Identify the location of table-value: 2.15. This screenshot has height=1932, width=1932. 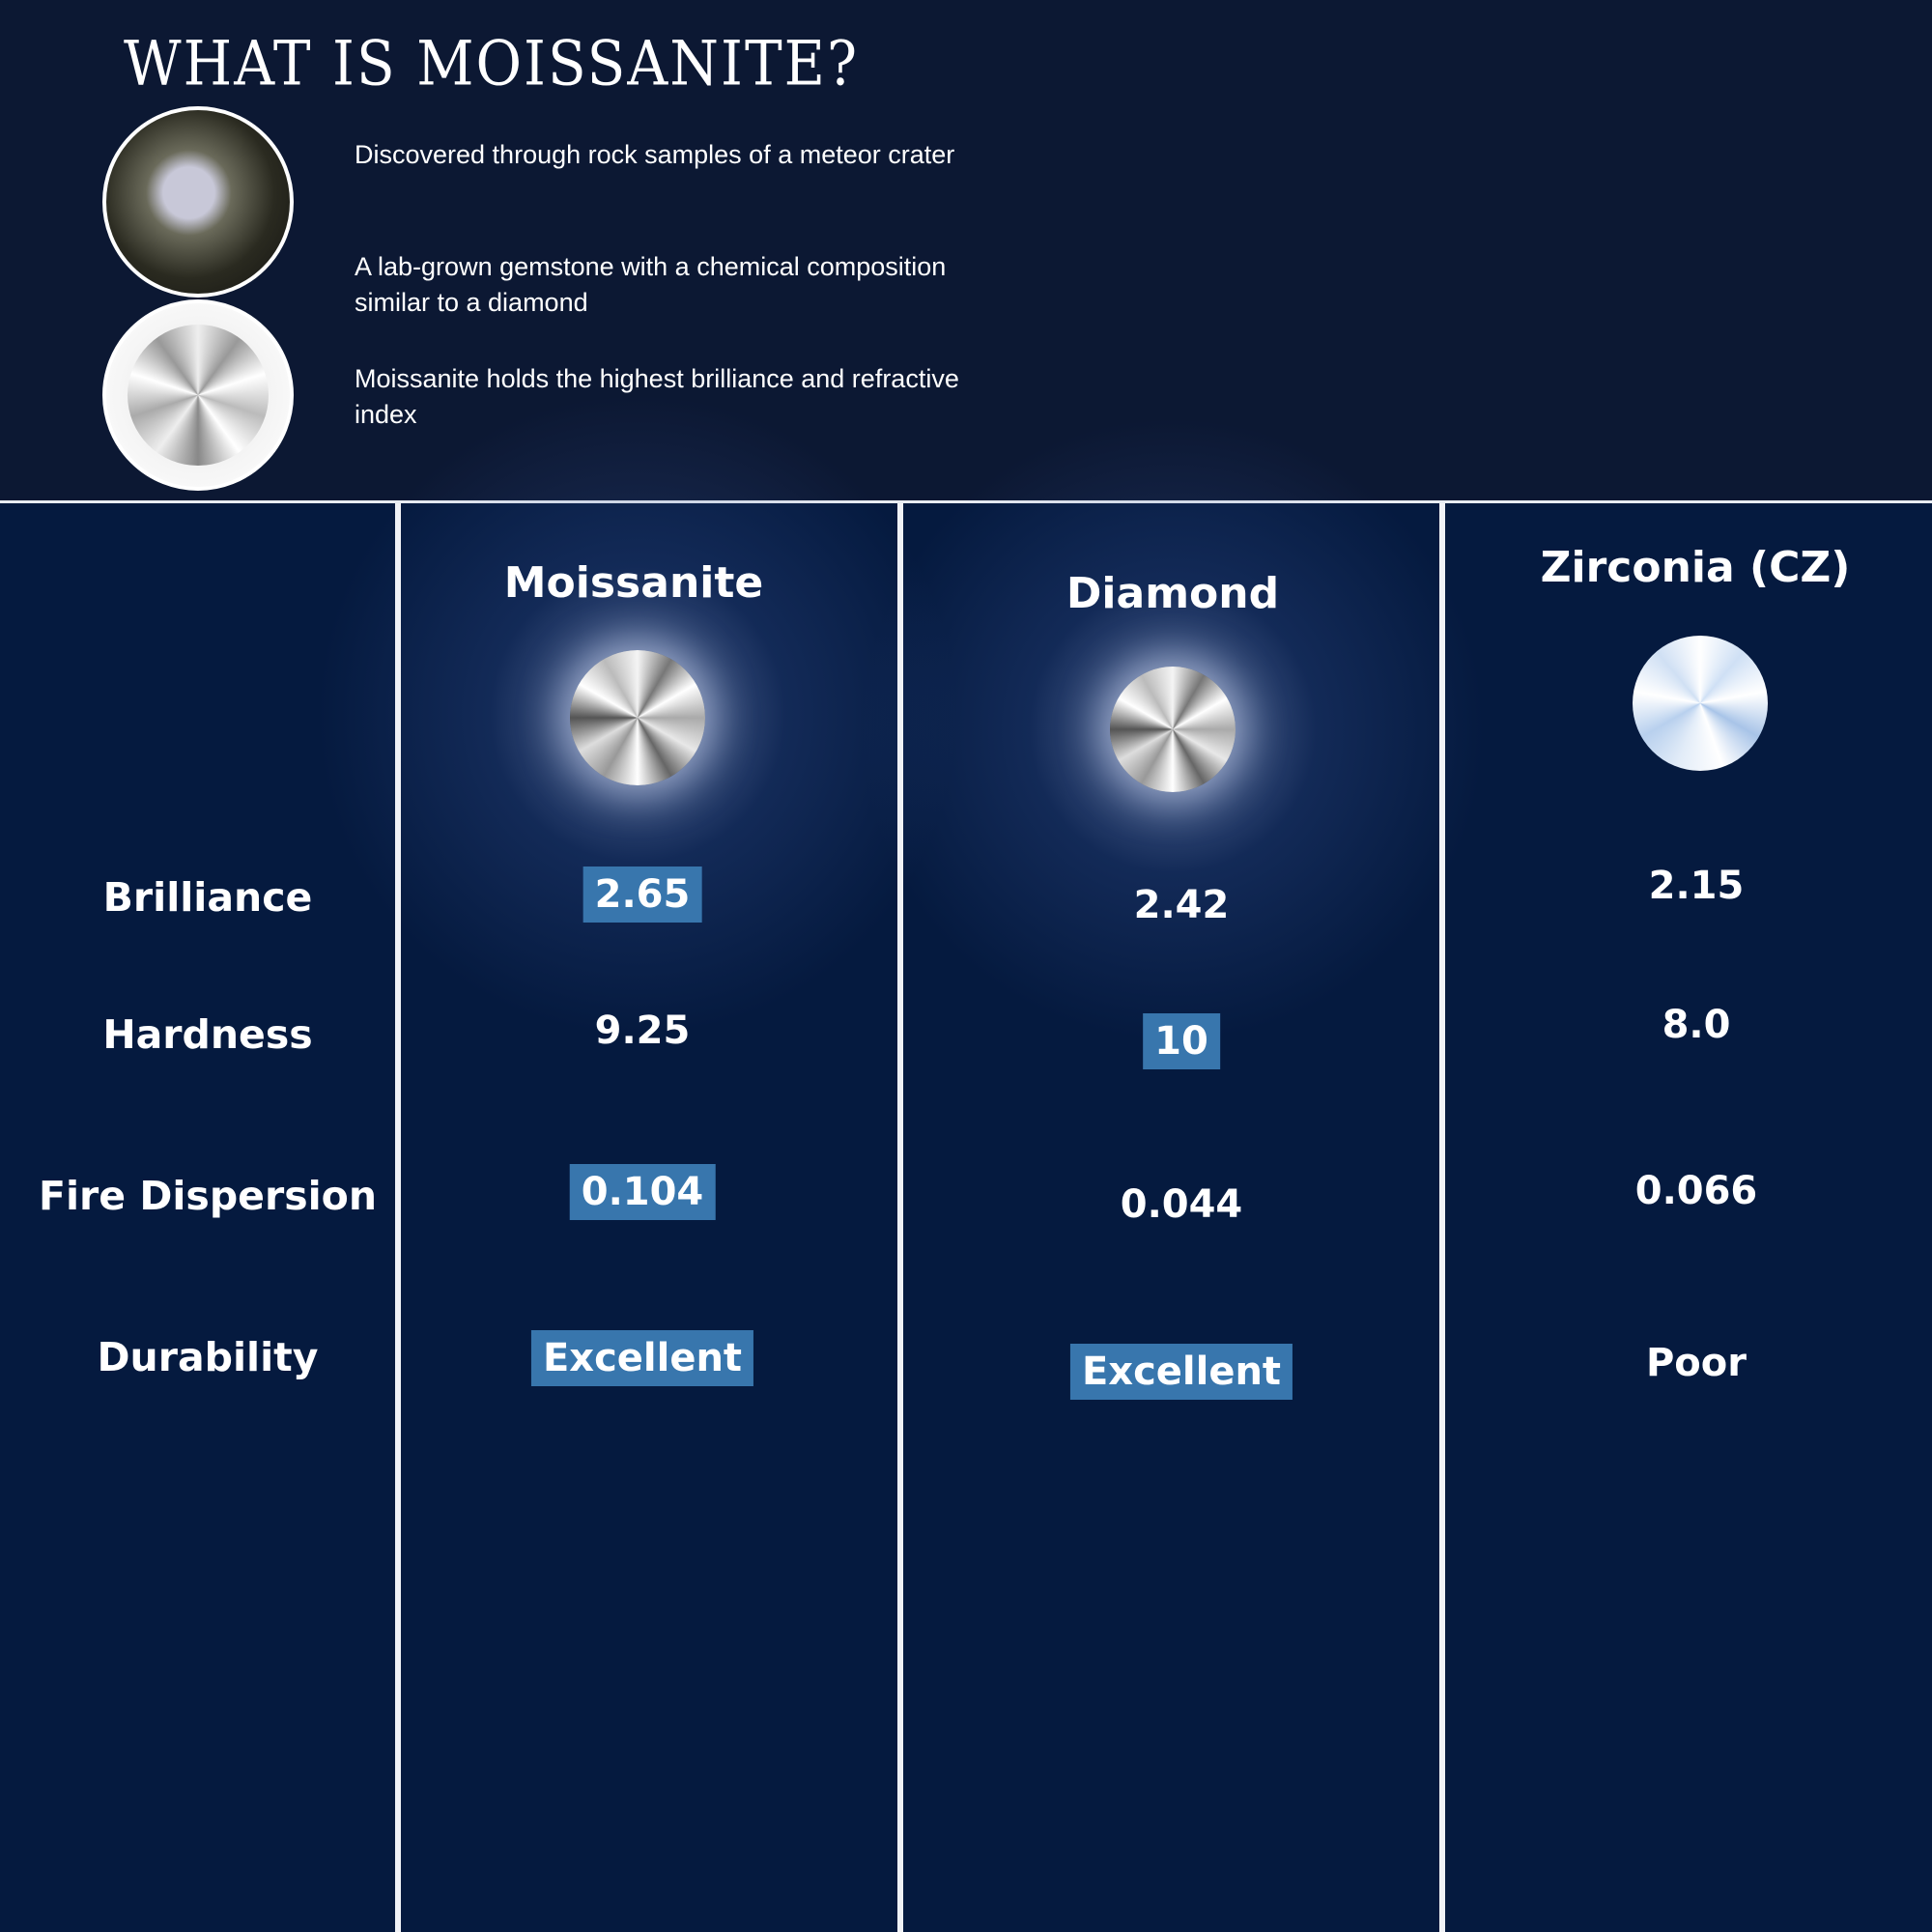
(1696, 886).